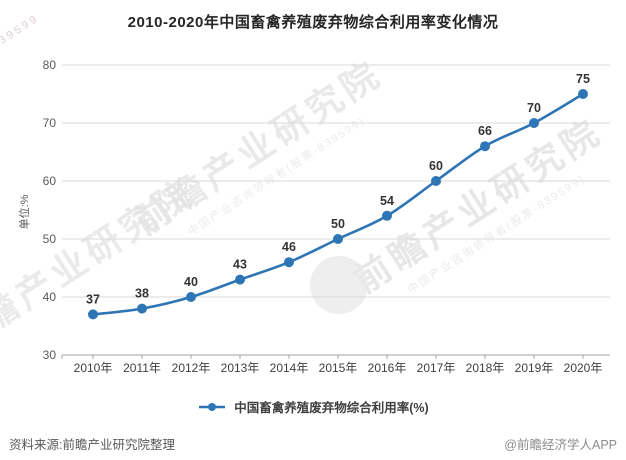 The image size is (626, 460). Describe the element at coordinates (92, 445) in the screenshot. I see `source-text: 资料来源:前瞻产业研究院整理` at that location.